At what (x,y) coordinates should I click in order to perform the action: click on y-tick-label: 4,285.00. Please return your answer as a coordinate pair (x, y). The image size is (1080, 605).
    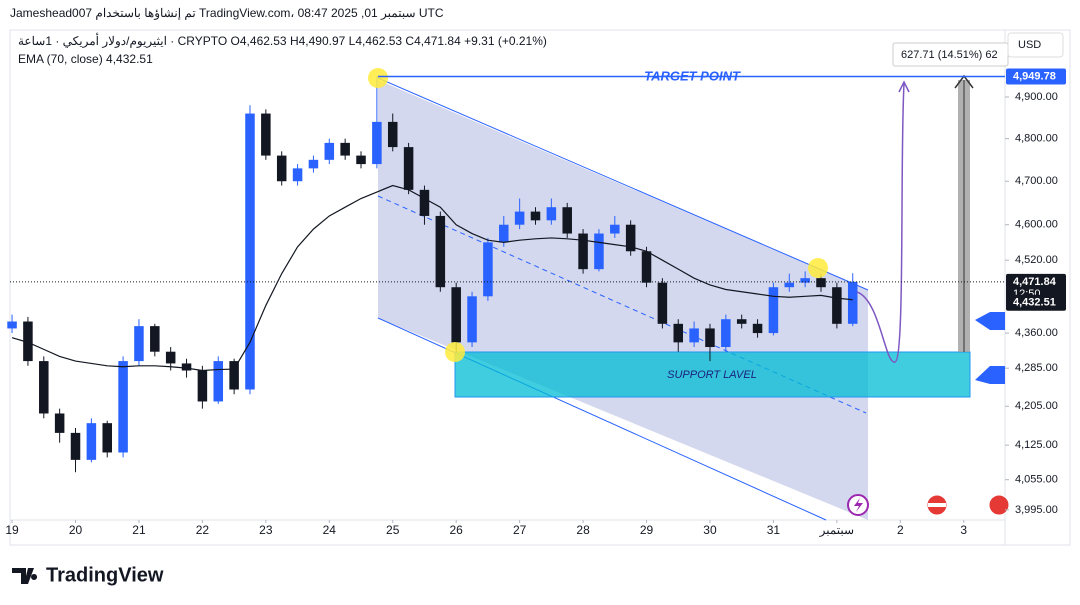
    Looking at the image, I should click on (1036, 368).